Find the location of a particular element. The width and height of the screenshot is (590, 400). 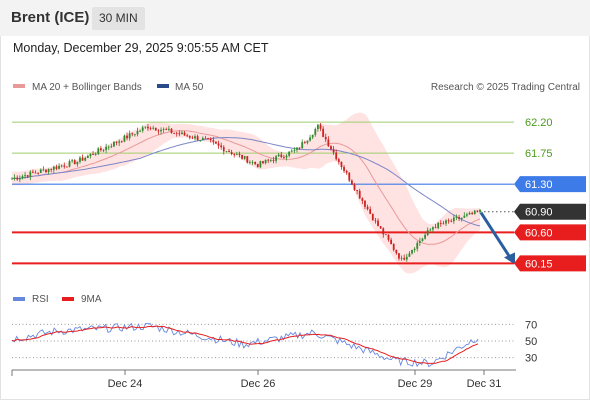

forecast-arrow is located at coordinates (497, 238).